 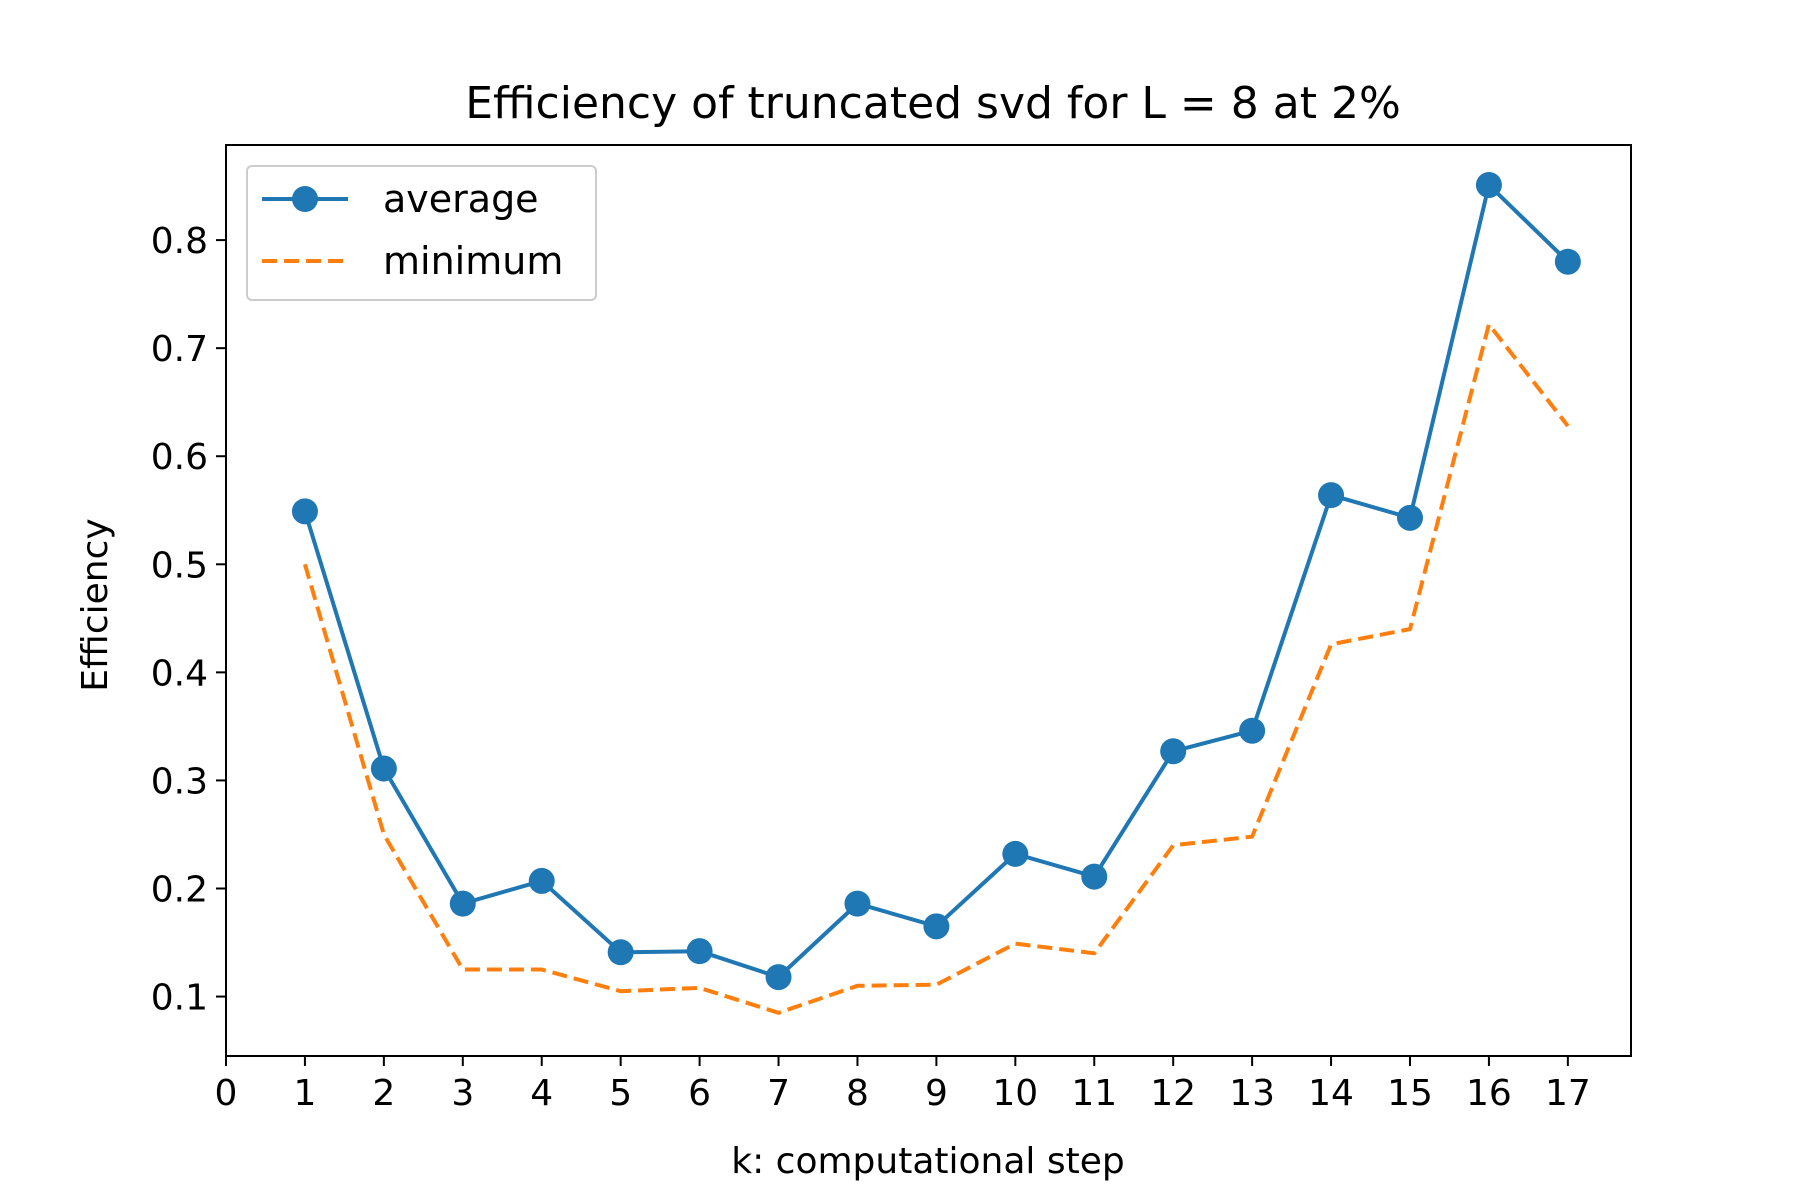 I want to click on y-tick-label: 0.6, so click(x=179, y=457).